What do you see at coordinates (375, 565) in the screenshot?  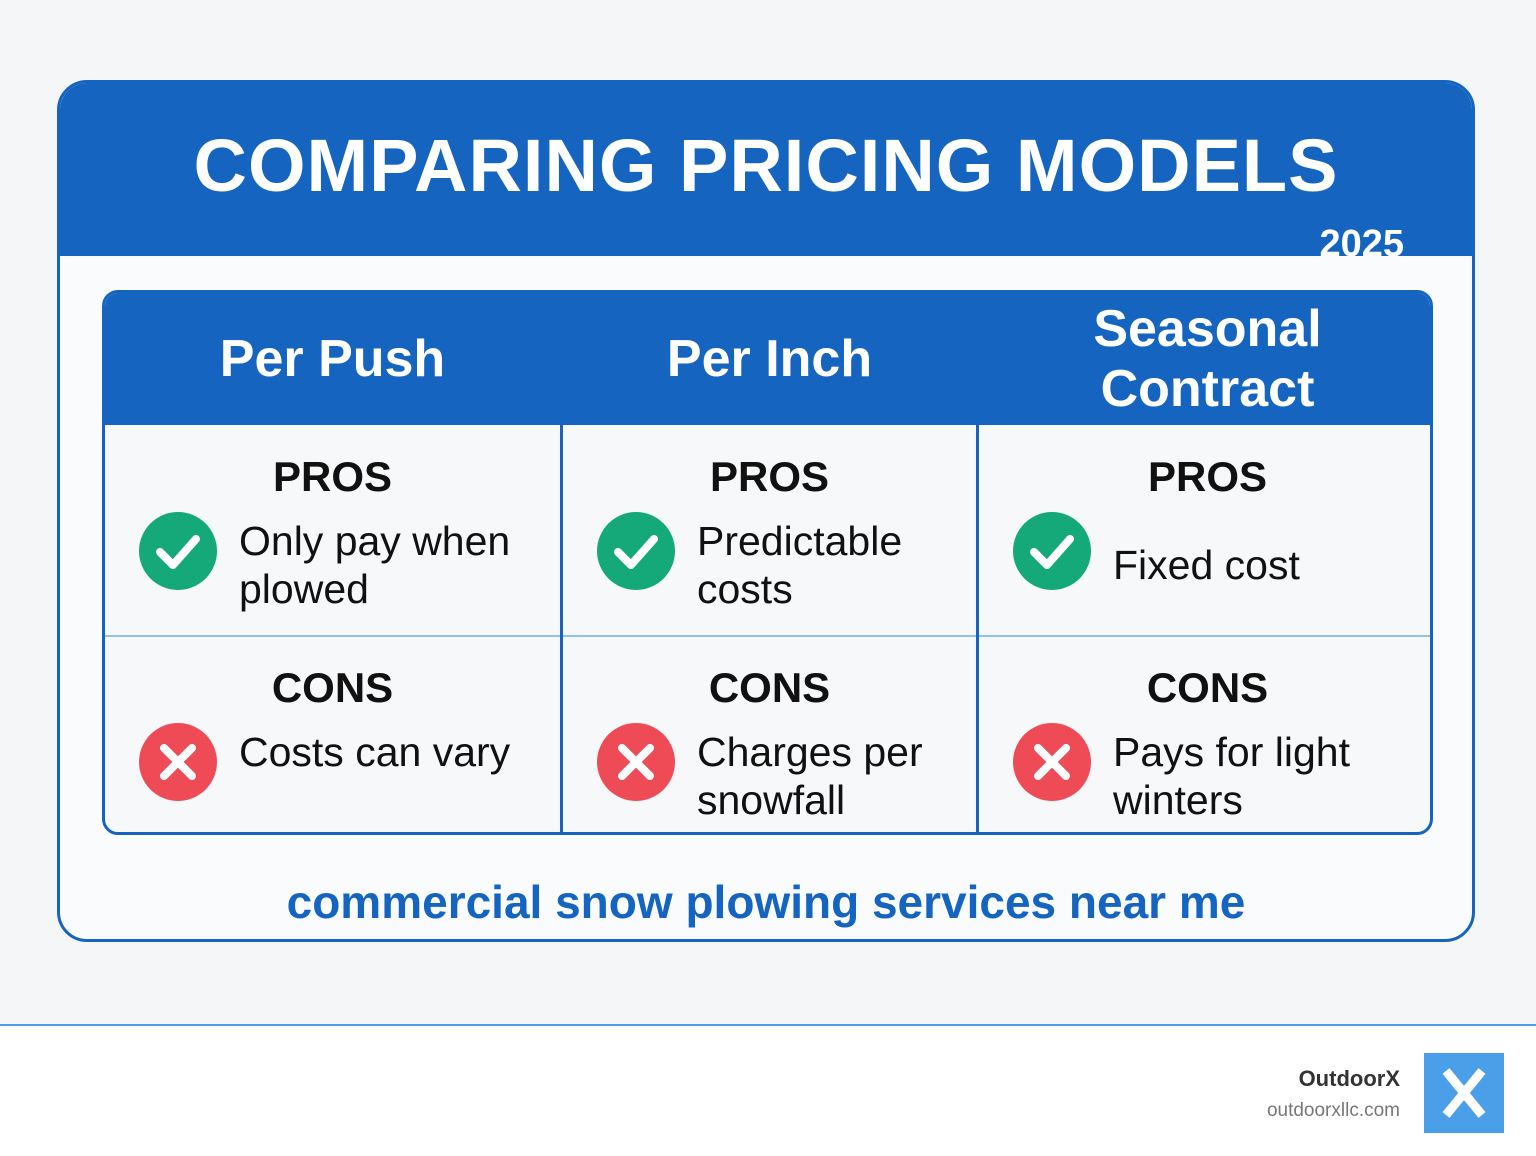 I see `pros-text: Only pay when plowed` at bounding box center [375, 565].